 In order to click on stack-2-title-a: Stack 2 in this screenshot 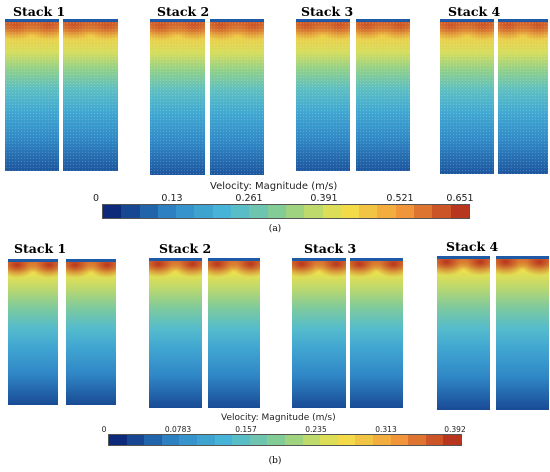, I will do `click(183, 11)`.